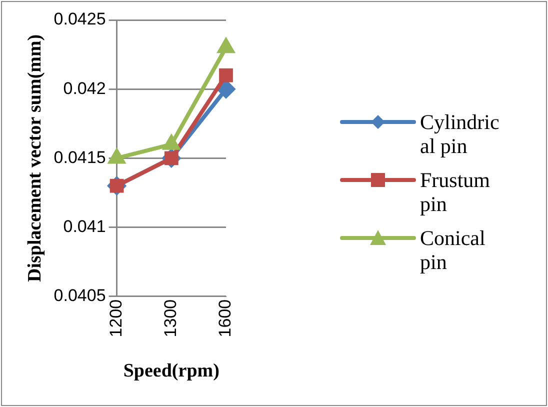  Describe the element at coordinates (170, 318) in the screenshot. I see `x-tick-label: 1300` at that location.